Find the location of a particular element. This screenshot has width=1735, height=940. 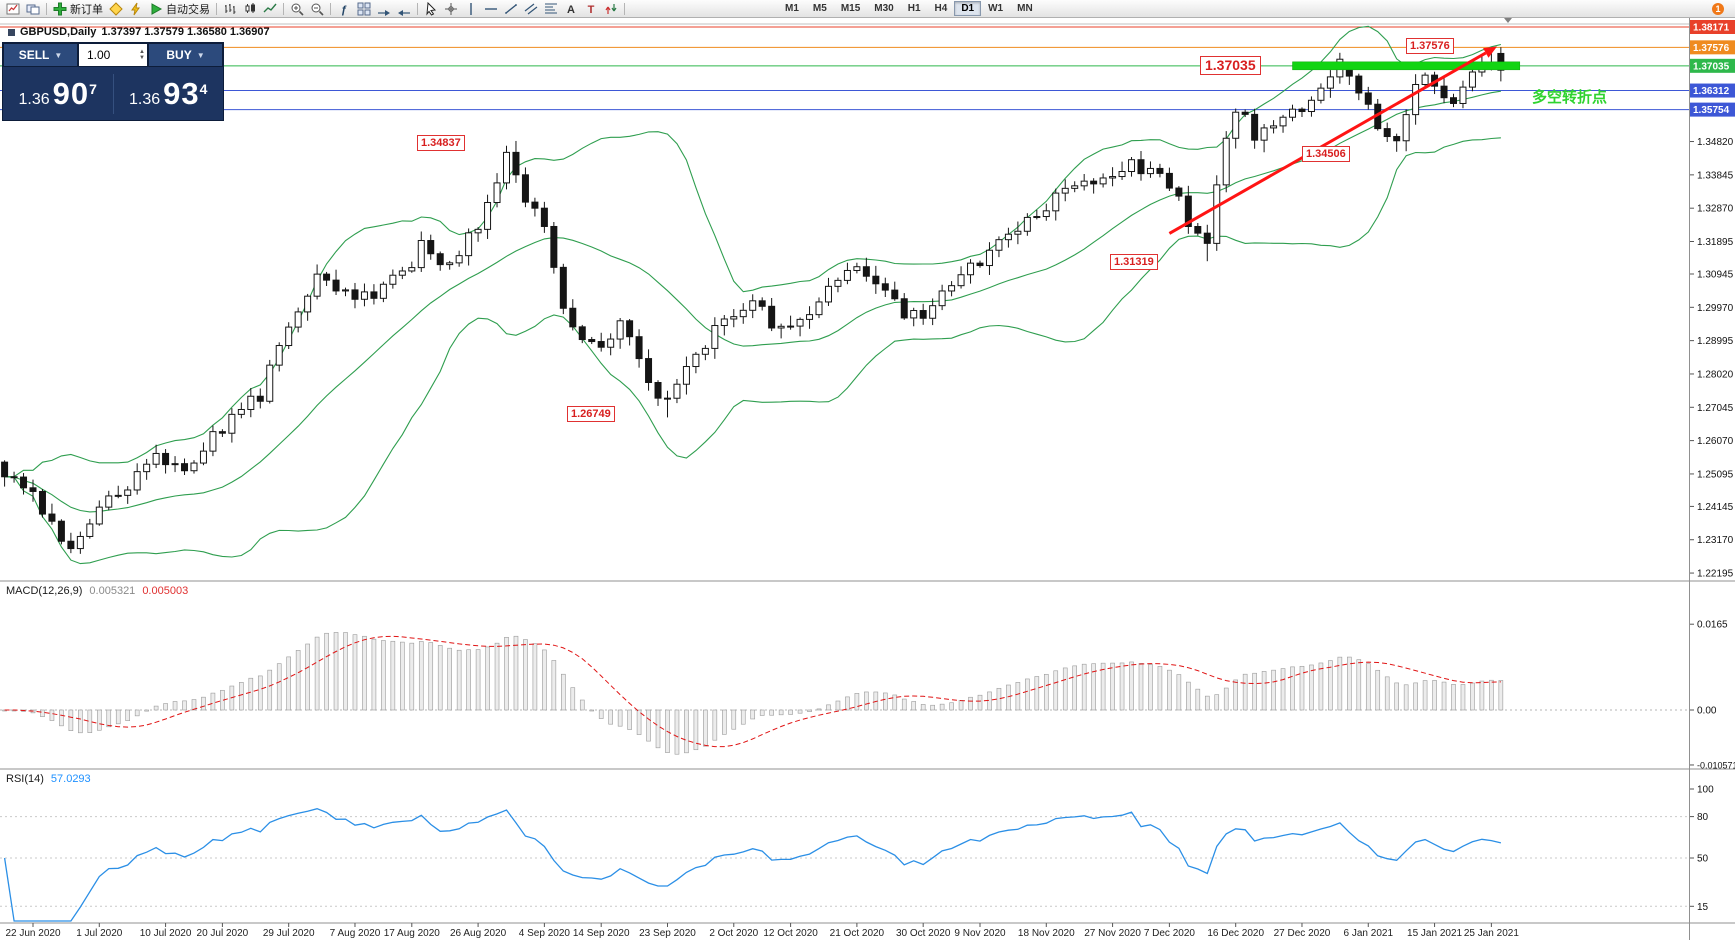

timeframe-m15: M15 is located at coordinates (850, 8).